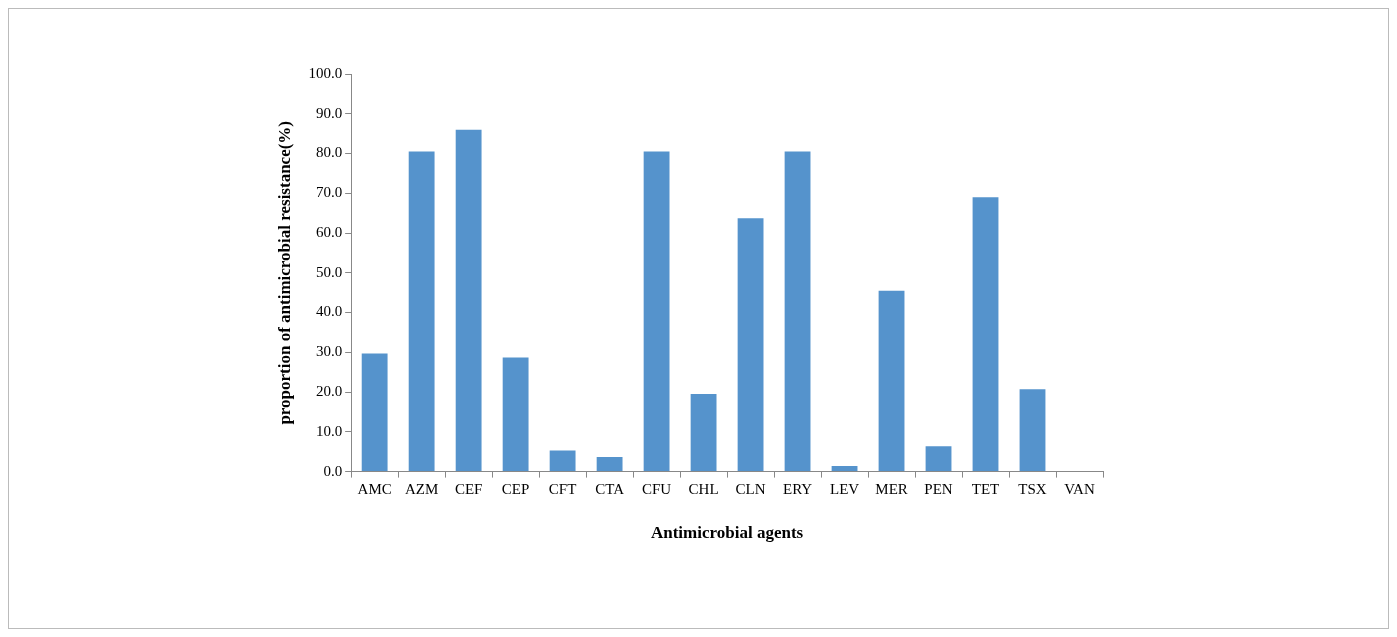 The image size is (1397, 637). Describe the element at coordinates (727, 533) in the screenshot. I see `x-axis-title: Antimicrobial agents` at that location.